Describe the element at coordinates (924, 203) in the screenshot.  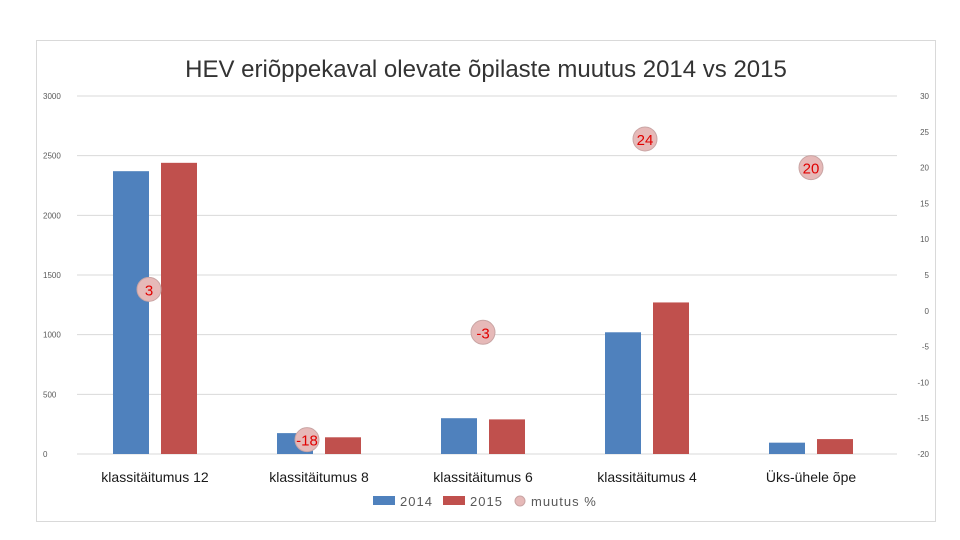
I see `y-right-tick-label: 15` at that location.